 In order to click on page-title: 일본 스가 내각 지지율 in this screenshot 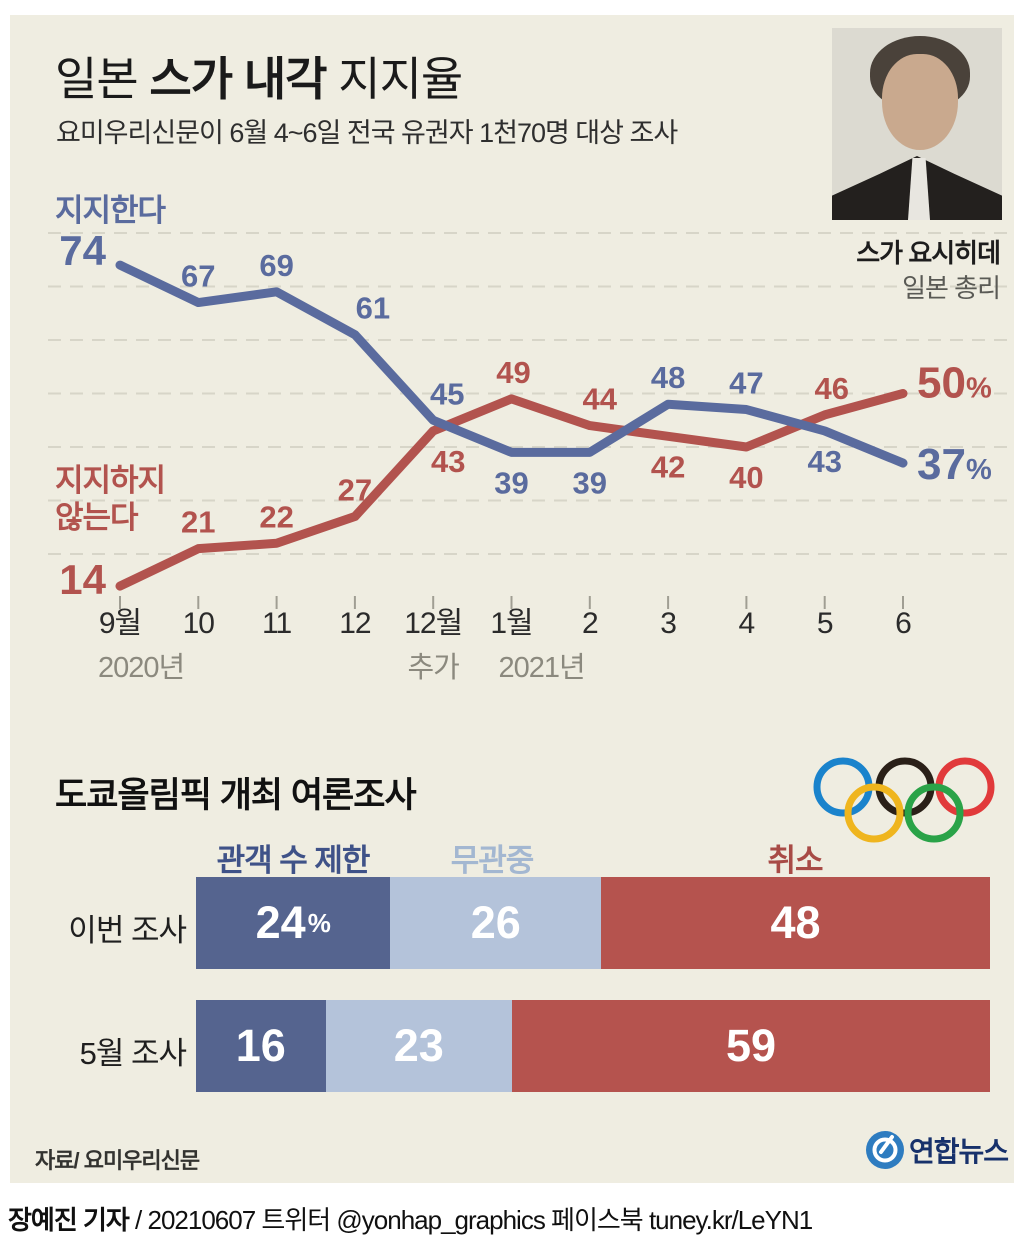, I will do `click(259, 76)`.